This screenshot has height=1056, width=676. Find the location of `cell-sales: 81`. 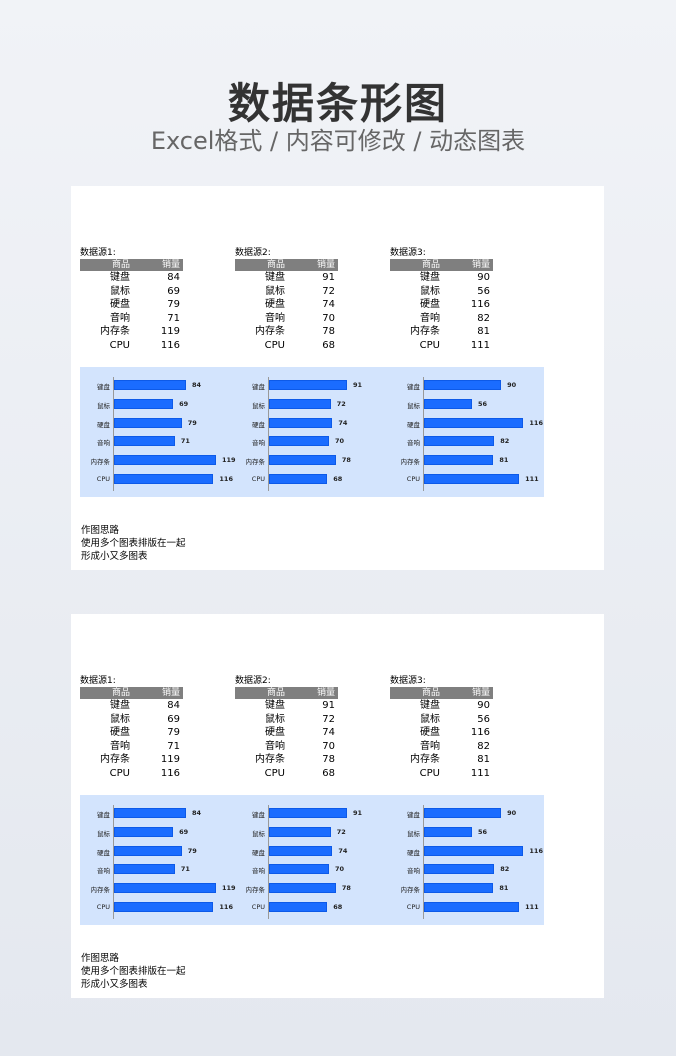

cell-sales: 81 is located at coordinates (483, 759).